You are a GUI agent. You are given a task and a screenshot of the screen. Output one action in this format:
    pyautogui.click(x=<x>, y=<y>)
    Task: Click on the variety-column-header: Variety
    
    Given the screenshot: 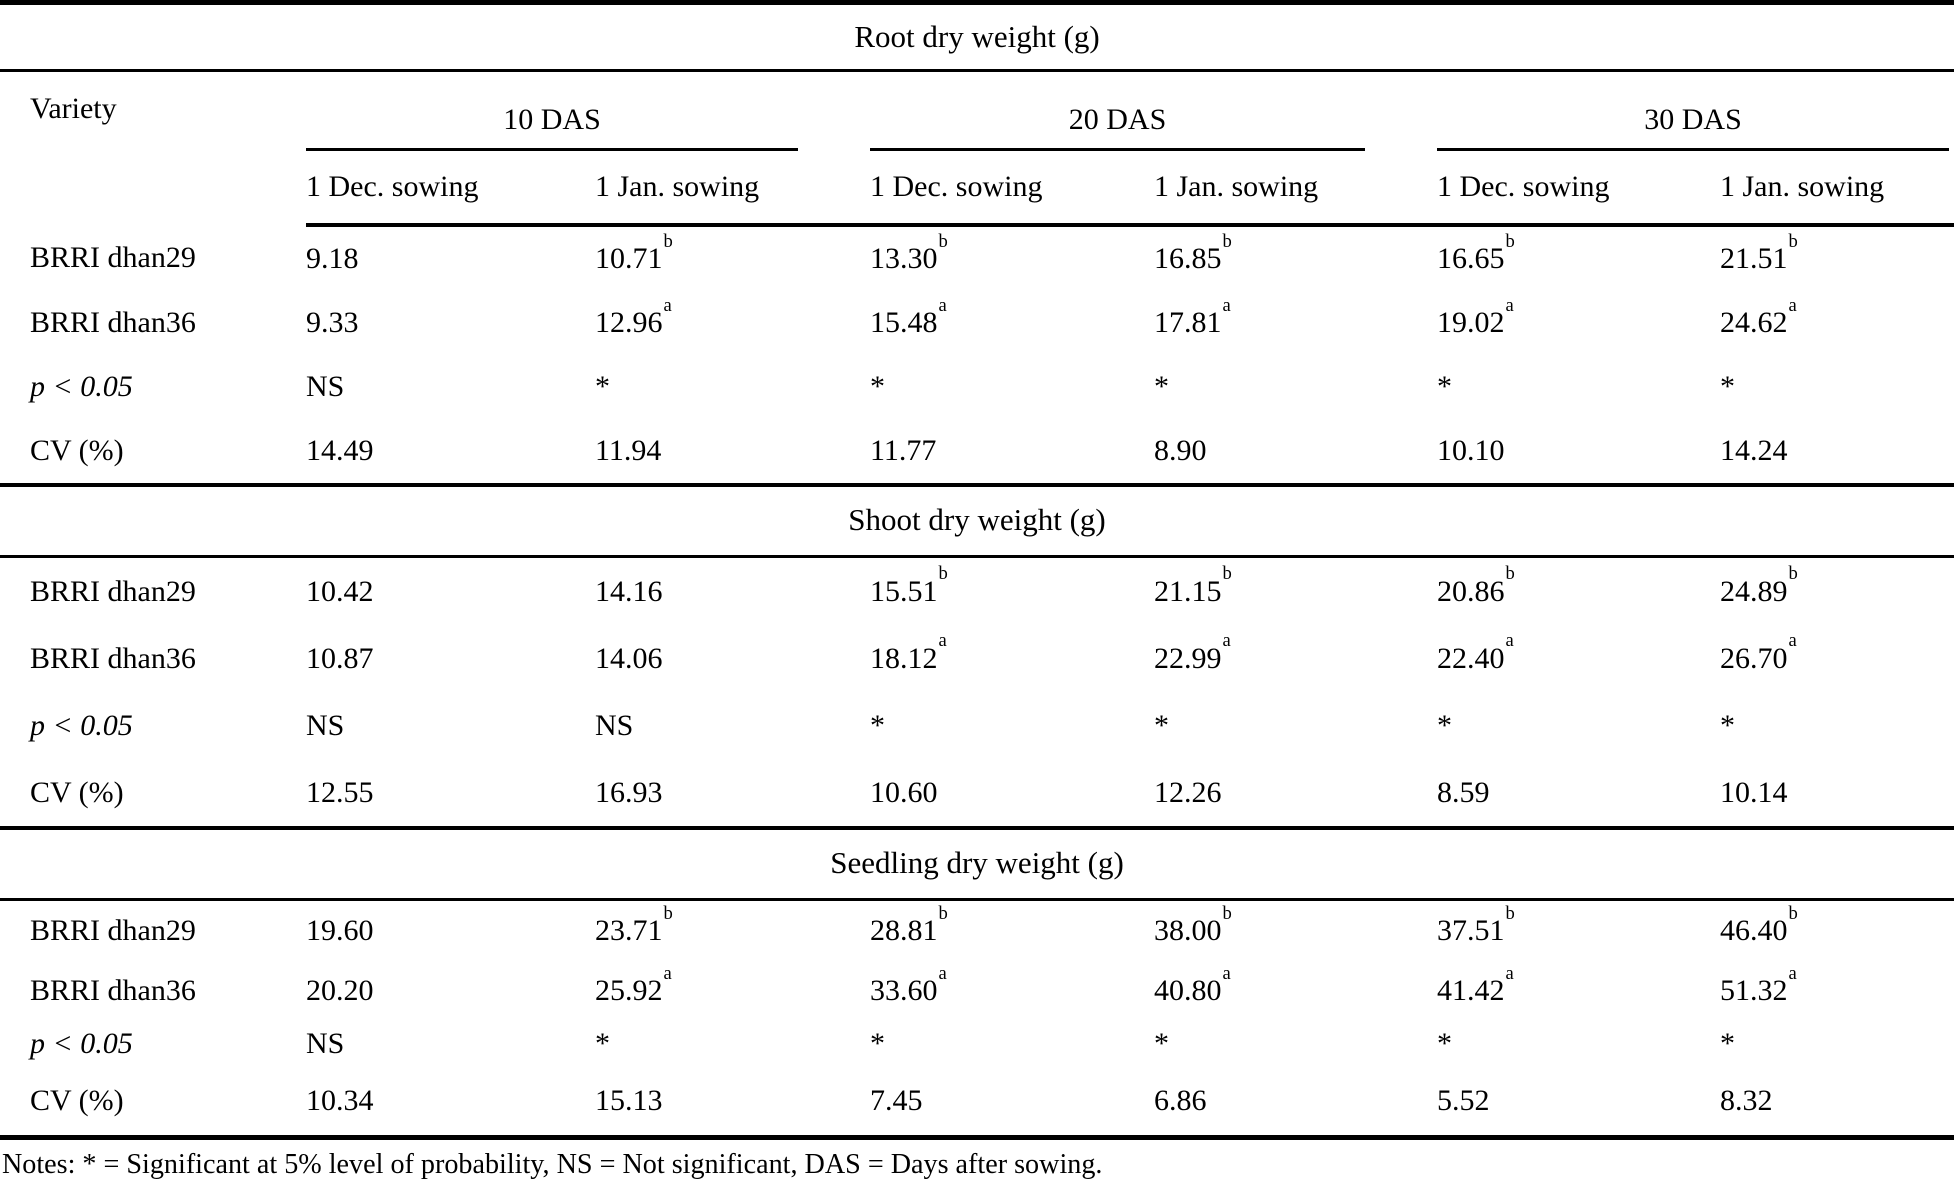 What is the action you would take?
    pyautogui.click(x=73, y=108)
    